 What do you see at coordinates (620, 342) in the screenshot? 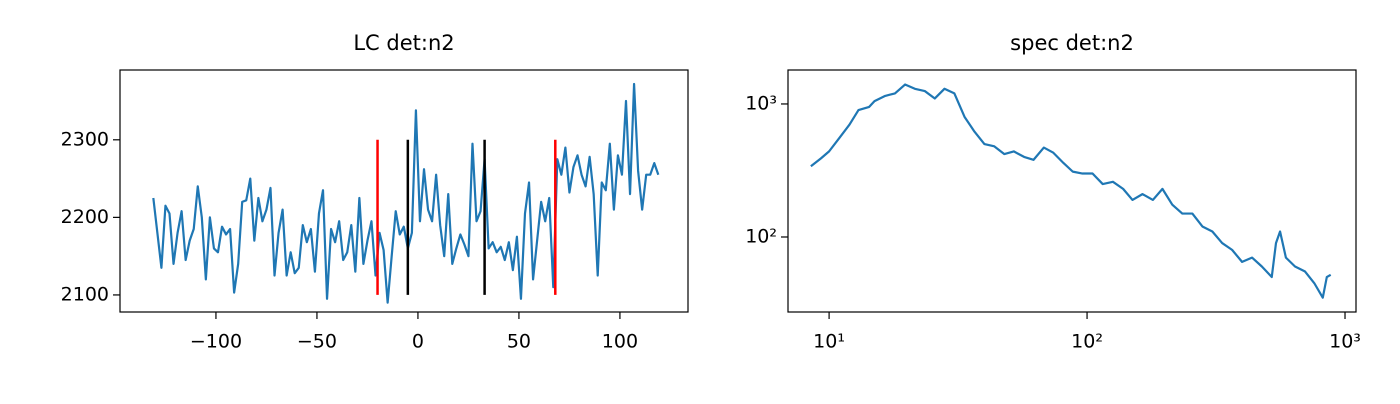
I see `x-tick-label: 100` at bounding box center [620, 342].